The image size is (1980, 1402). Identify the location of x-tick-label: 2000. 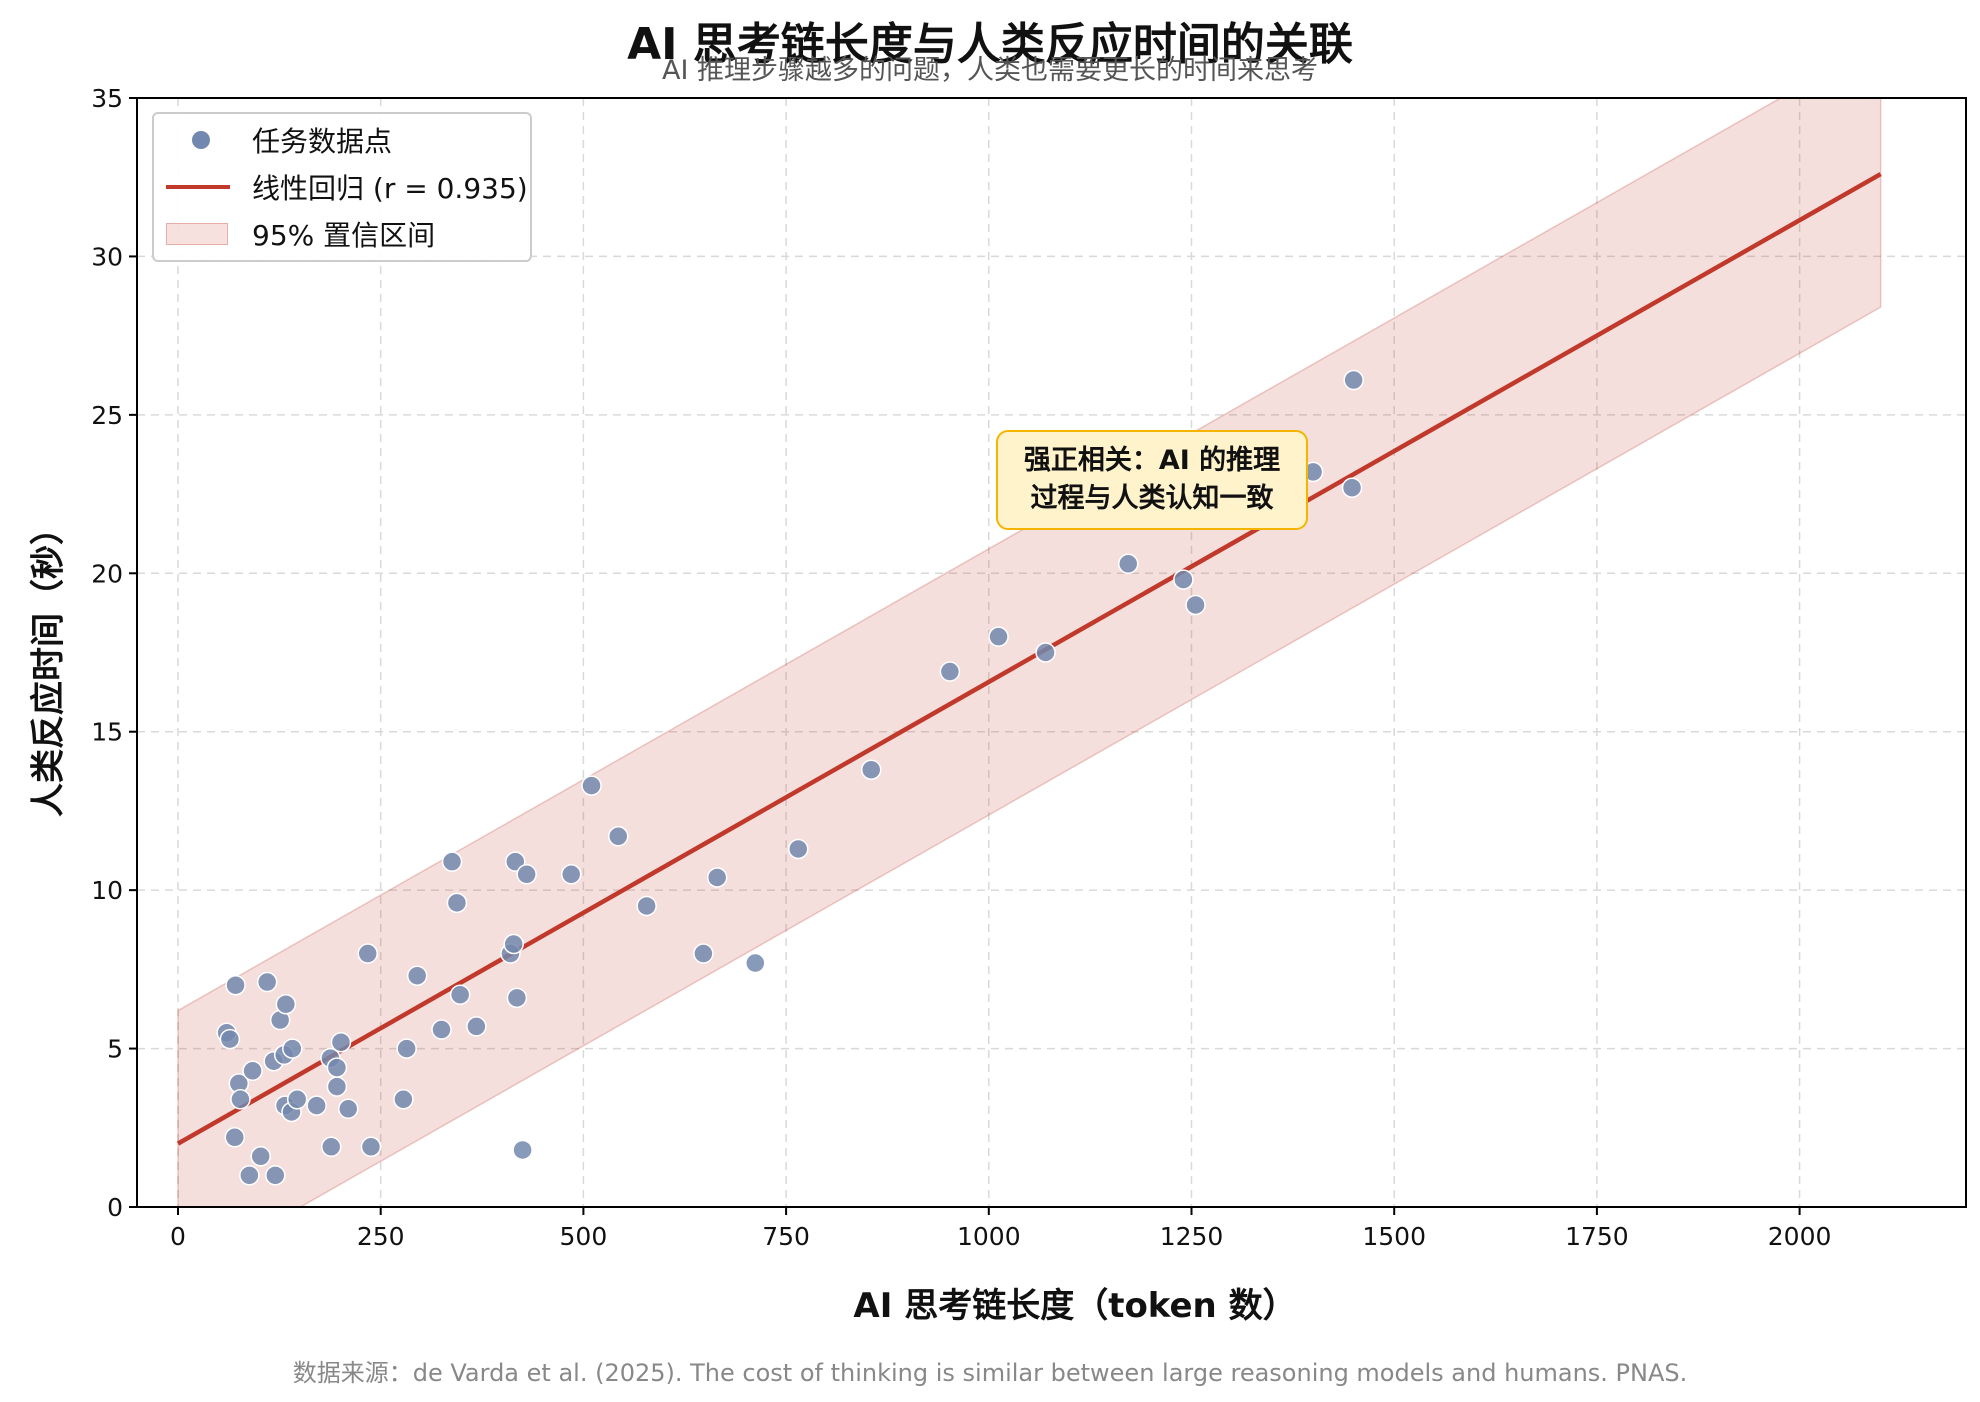
(1800, 1236).